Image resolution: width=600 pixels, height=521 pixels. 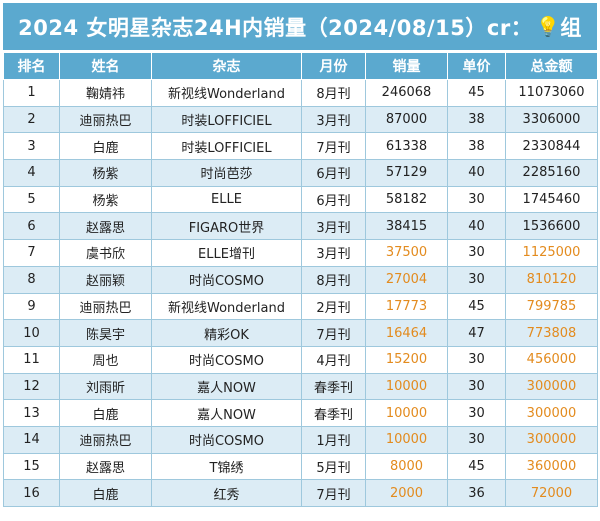 What do you see at coordinates (226, 226) in the screenshot?
I see `cell-magazine: FIGARO世界` at bounding box center [226, 226].